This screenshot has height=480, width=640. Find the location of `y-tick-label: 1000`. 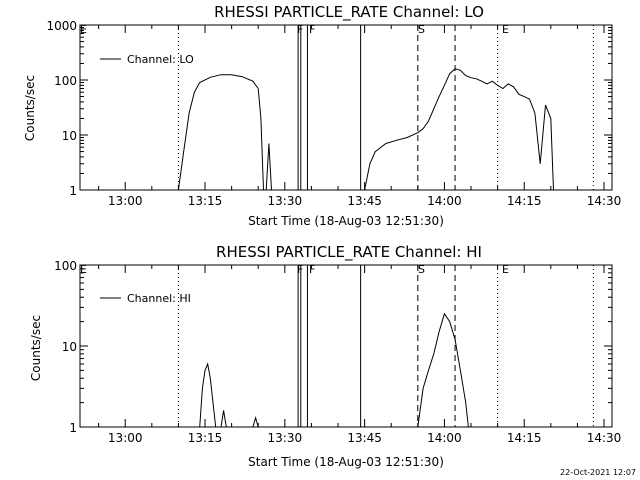

y-tick-label: 1000 is located at coordinates (61, 26).